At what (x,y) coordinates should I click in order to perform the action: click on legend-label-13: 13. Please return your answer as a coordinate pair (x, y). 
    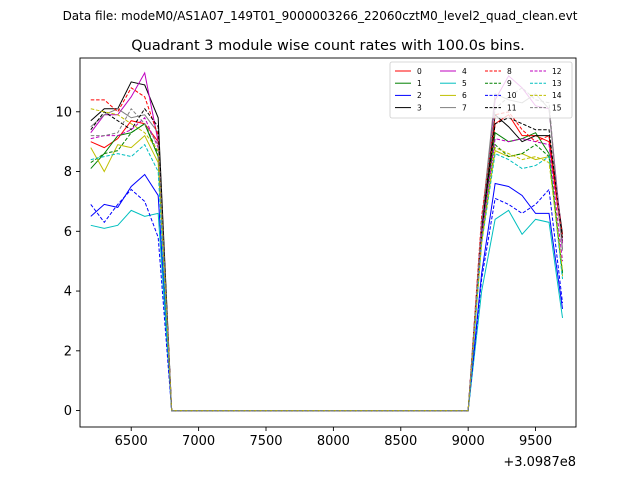
    Looking at the image, I should click on (557, 83).